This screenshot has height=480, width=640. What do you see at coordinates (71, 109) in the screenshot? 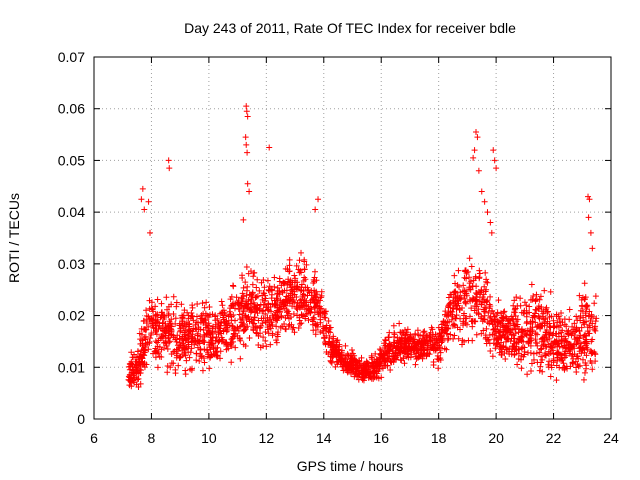
I see `y-tick-label: 0.06` at bounding box center [71, 109].